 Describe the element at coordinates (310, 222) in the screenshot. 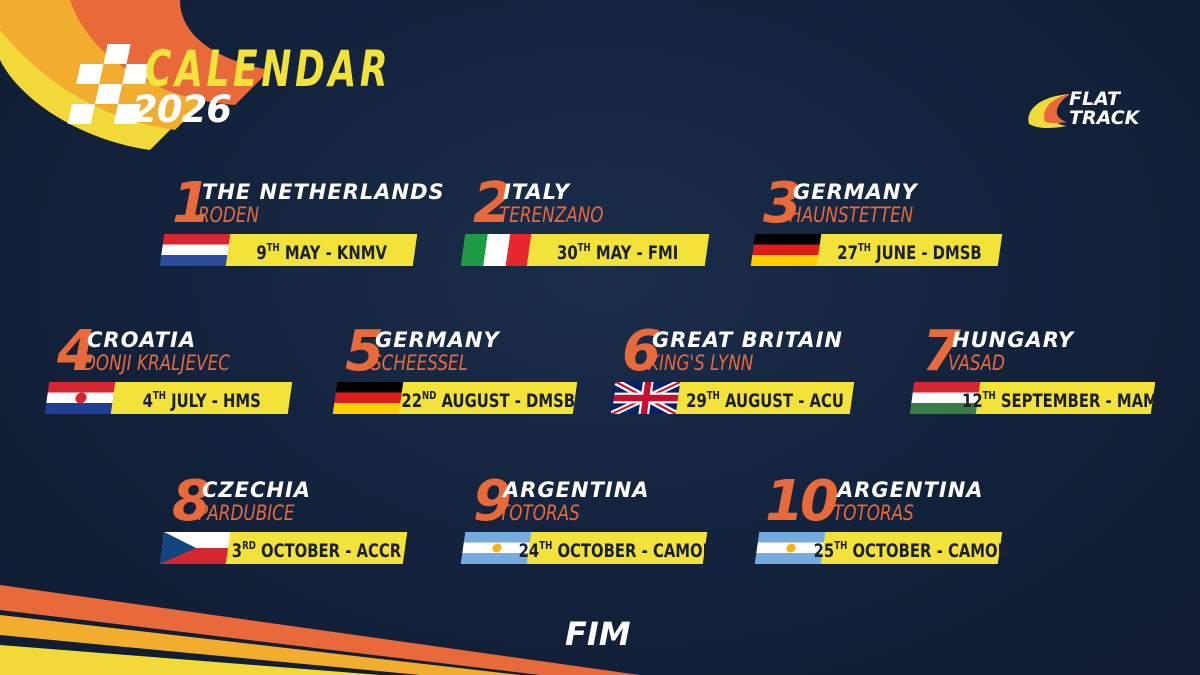

I see `event-card: 1 THE NETHERLANDS RODEN 9TH MAY - KNMV` at that location.